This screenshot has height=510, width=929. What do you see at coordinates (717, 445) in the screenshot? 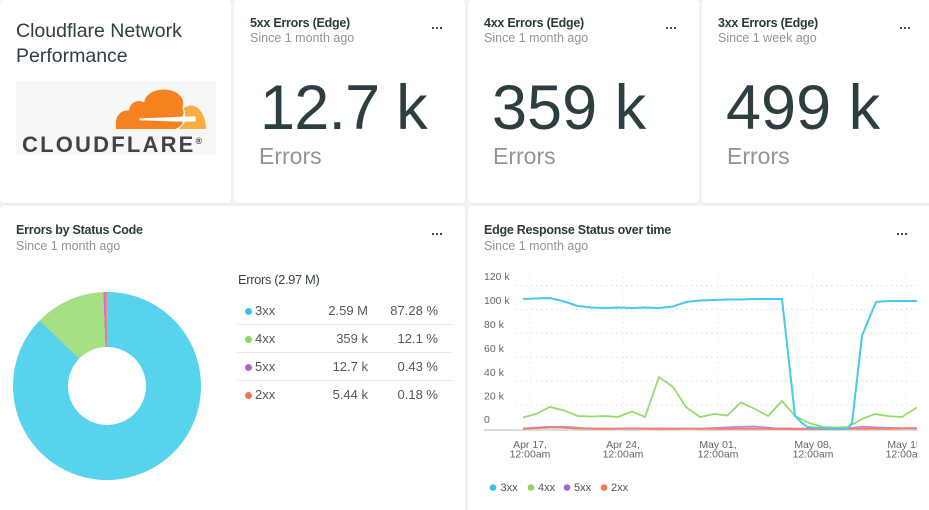
I see `svg-text: May 01,` at bounding box center [717, 445].